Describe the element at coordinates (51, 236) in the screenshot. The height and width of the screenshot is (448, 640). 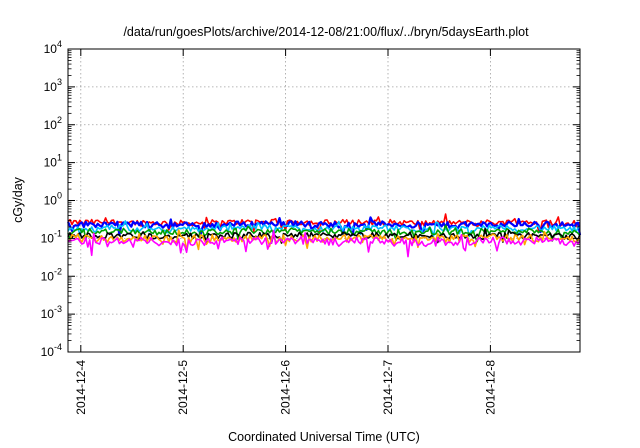
I see `y-tick-label: 10⁻¹` at that location.